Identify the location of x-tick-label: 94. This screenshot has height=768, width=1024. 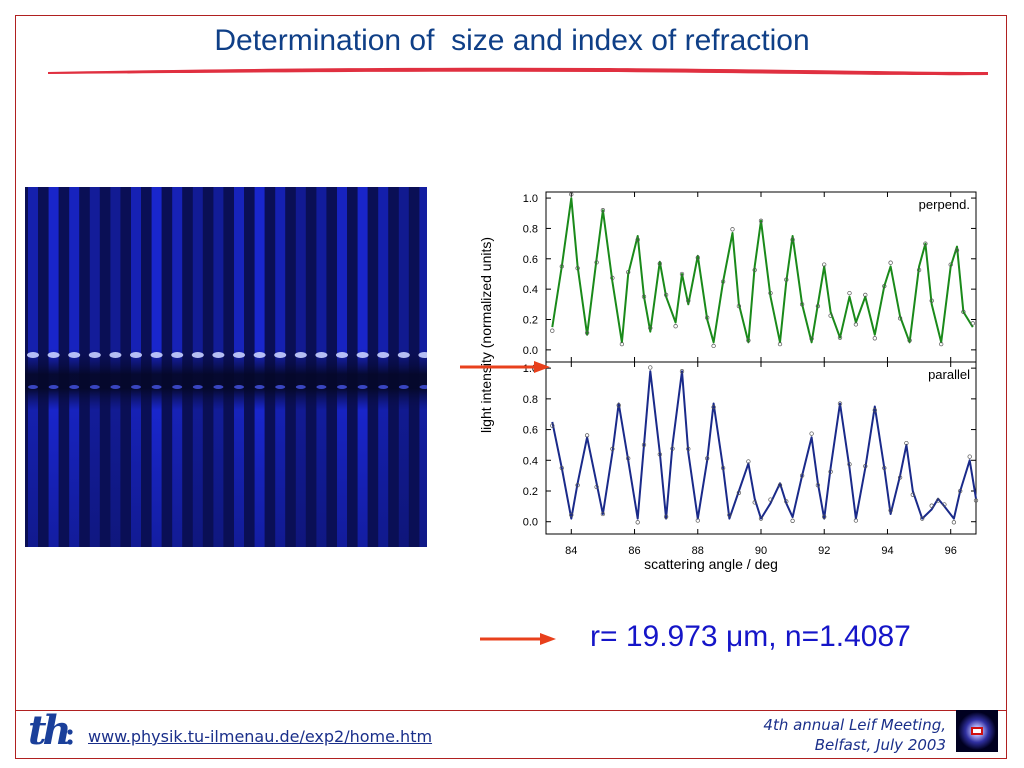
(887, 551).